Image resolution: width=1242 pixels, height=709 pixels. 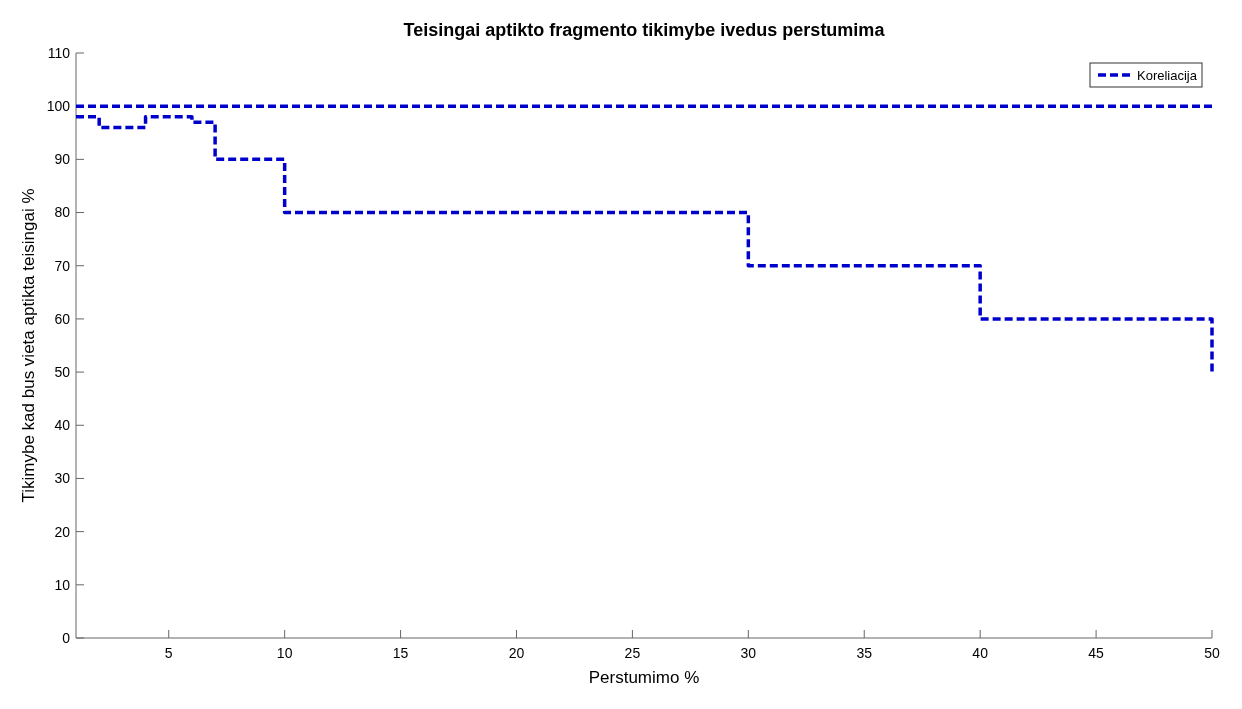 What do you see at coordinates (1212, 653) in the screenshot?
I see `x-tick-label: 50` at bounding box center [1212, 653].